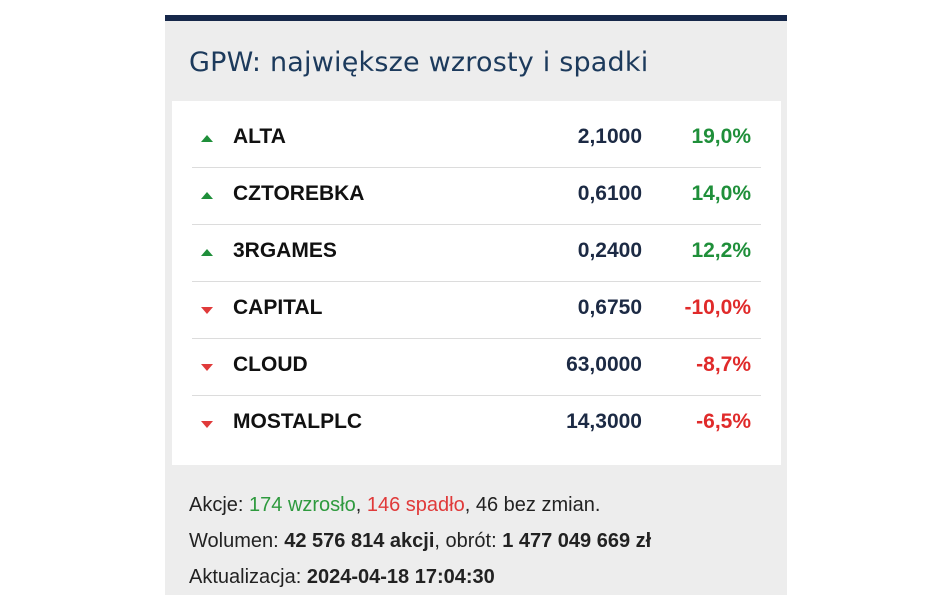 Image resolution: width=948 pixels, height=616 pixels. Describe the element at coordinates (721, 136) in the screenshot. I see `stock-change: 19,0%` at that location.